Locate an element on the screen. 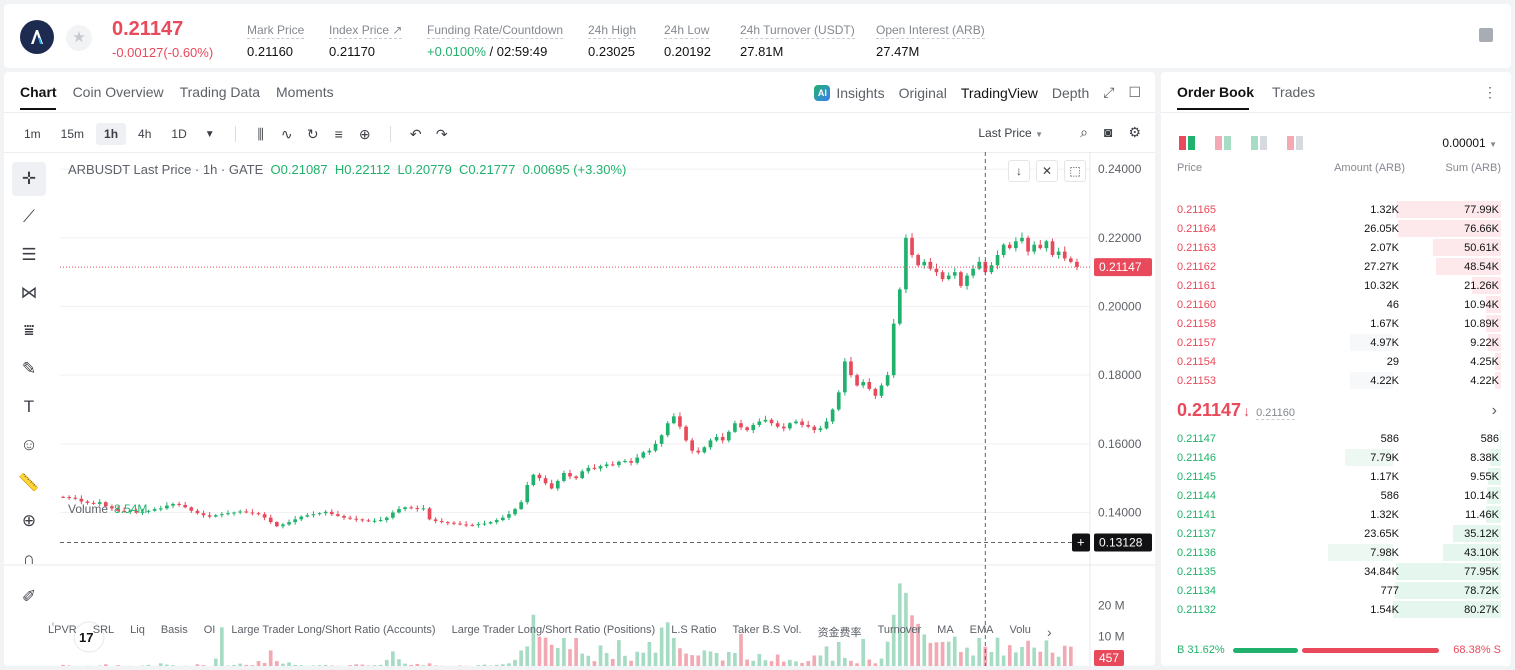 This screenshot has width=1515, height=670. view-asks-icon is located at coordinates (1295, 143).